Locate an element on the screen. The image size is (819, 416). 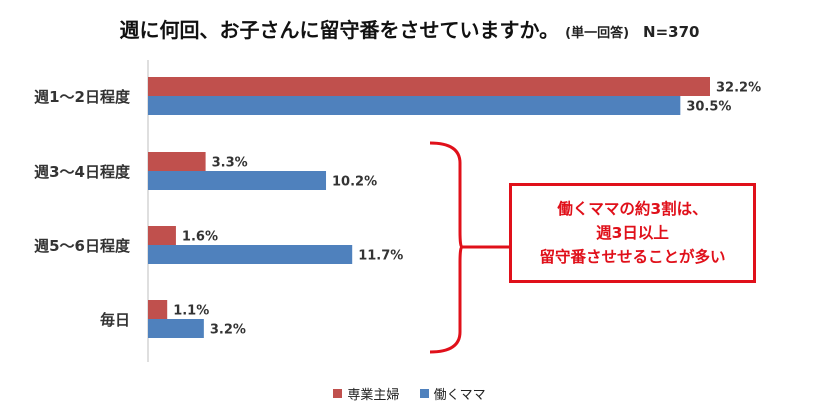
callout-line-1: 働くママの約3割は、 is located at coordinates (632, 209).